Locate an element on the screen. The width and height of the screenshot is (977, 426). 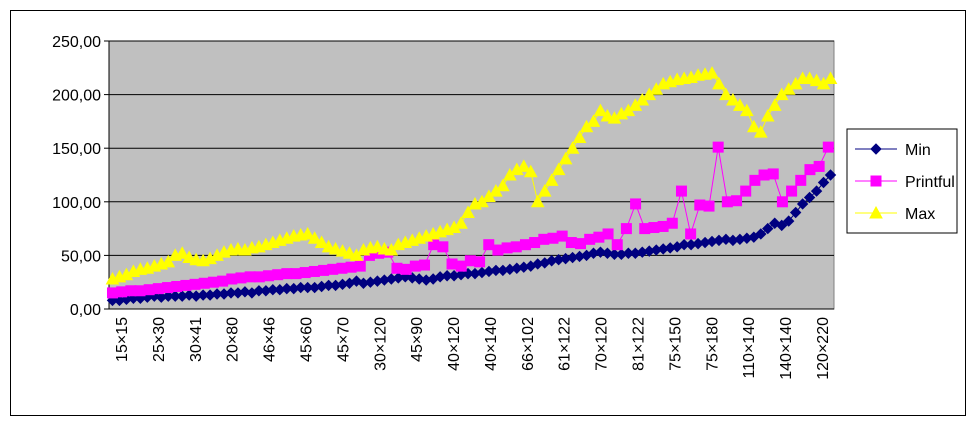
legend-label: Printful is located at coordinates (930, 182).